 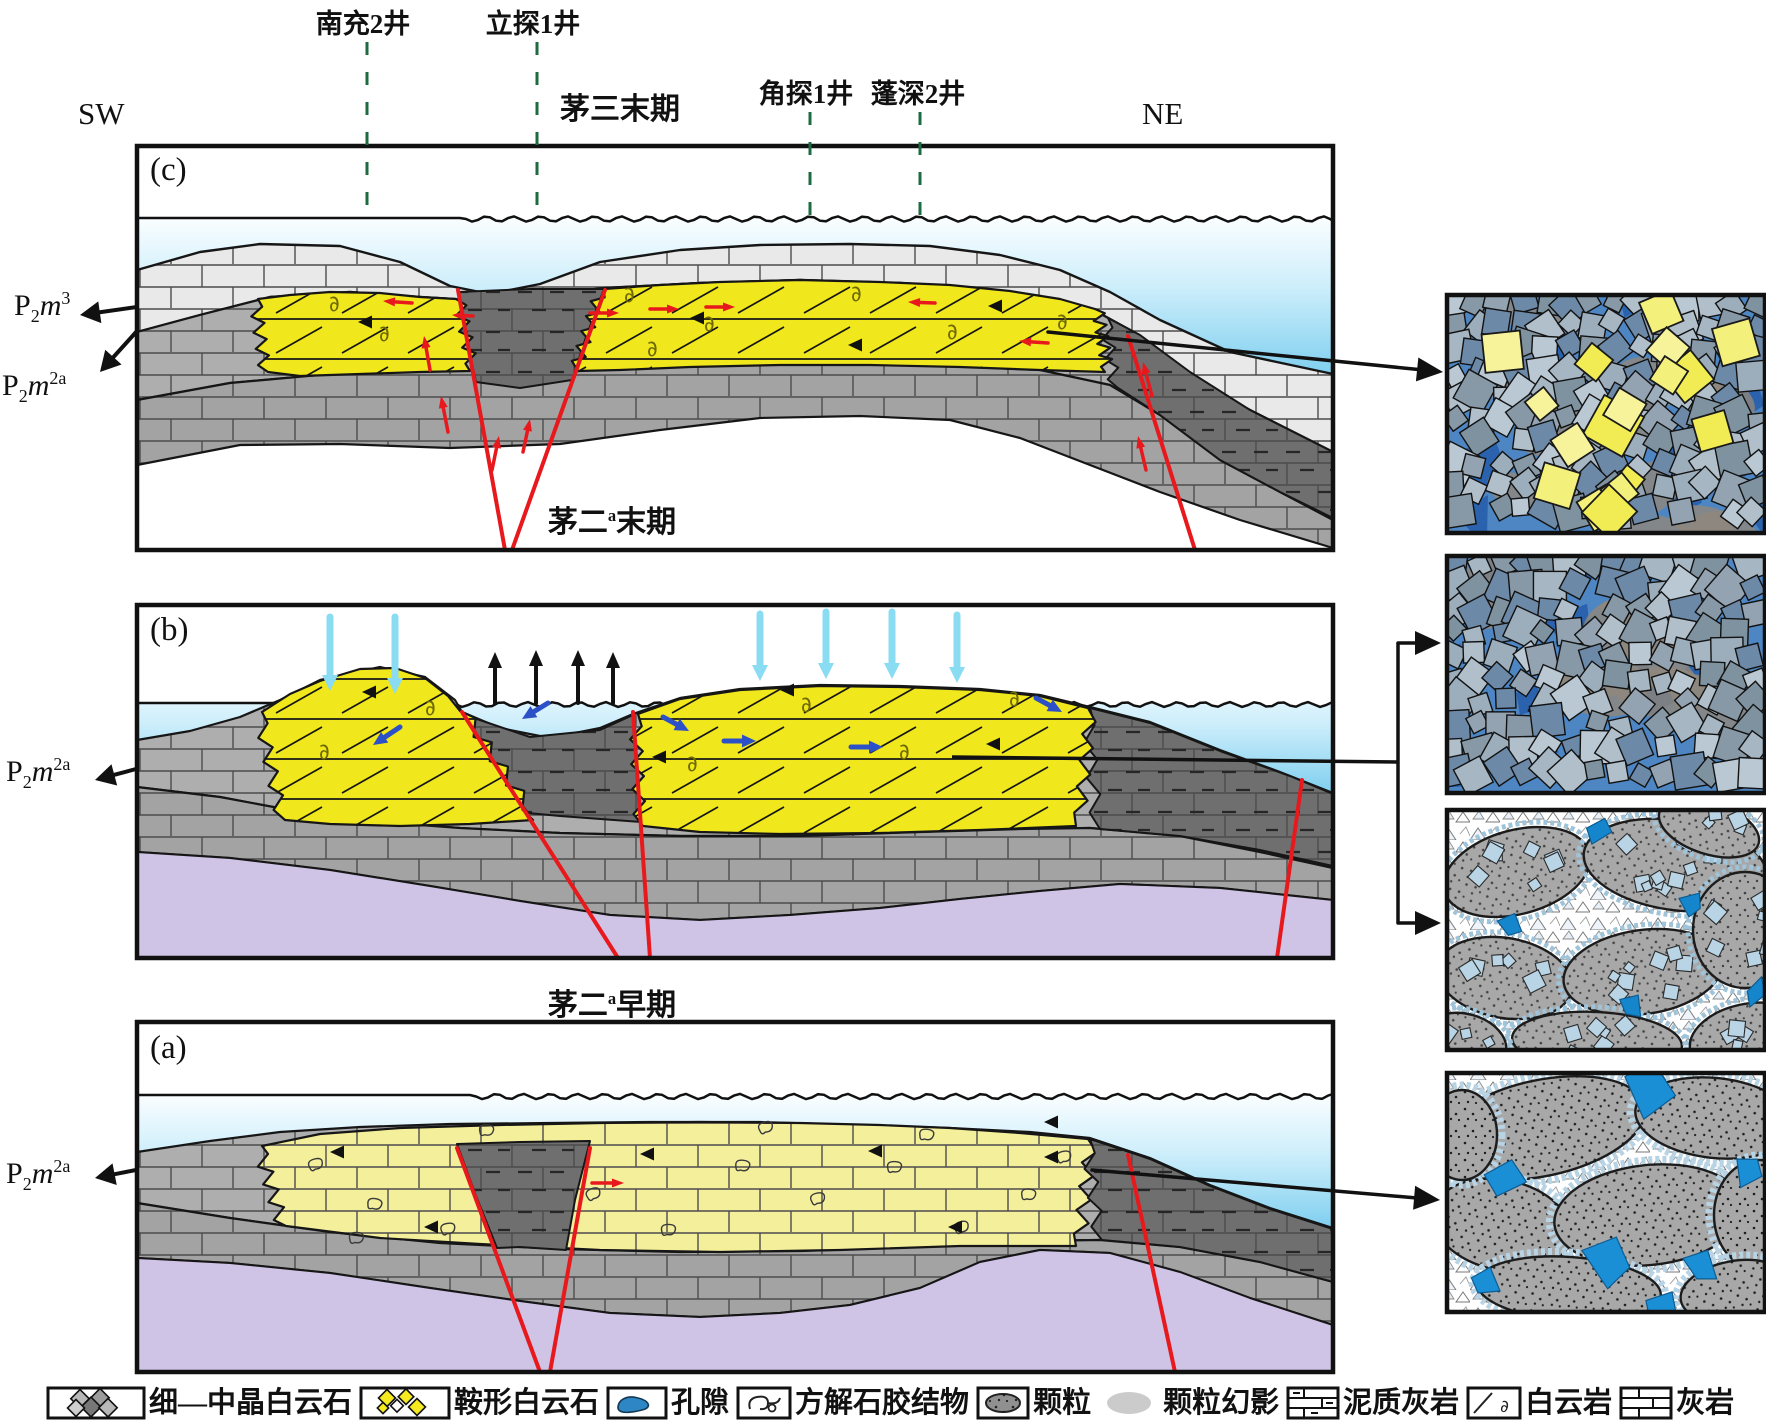 I want to click on panel-letter-a: (a), so click(x=168, y=1048).